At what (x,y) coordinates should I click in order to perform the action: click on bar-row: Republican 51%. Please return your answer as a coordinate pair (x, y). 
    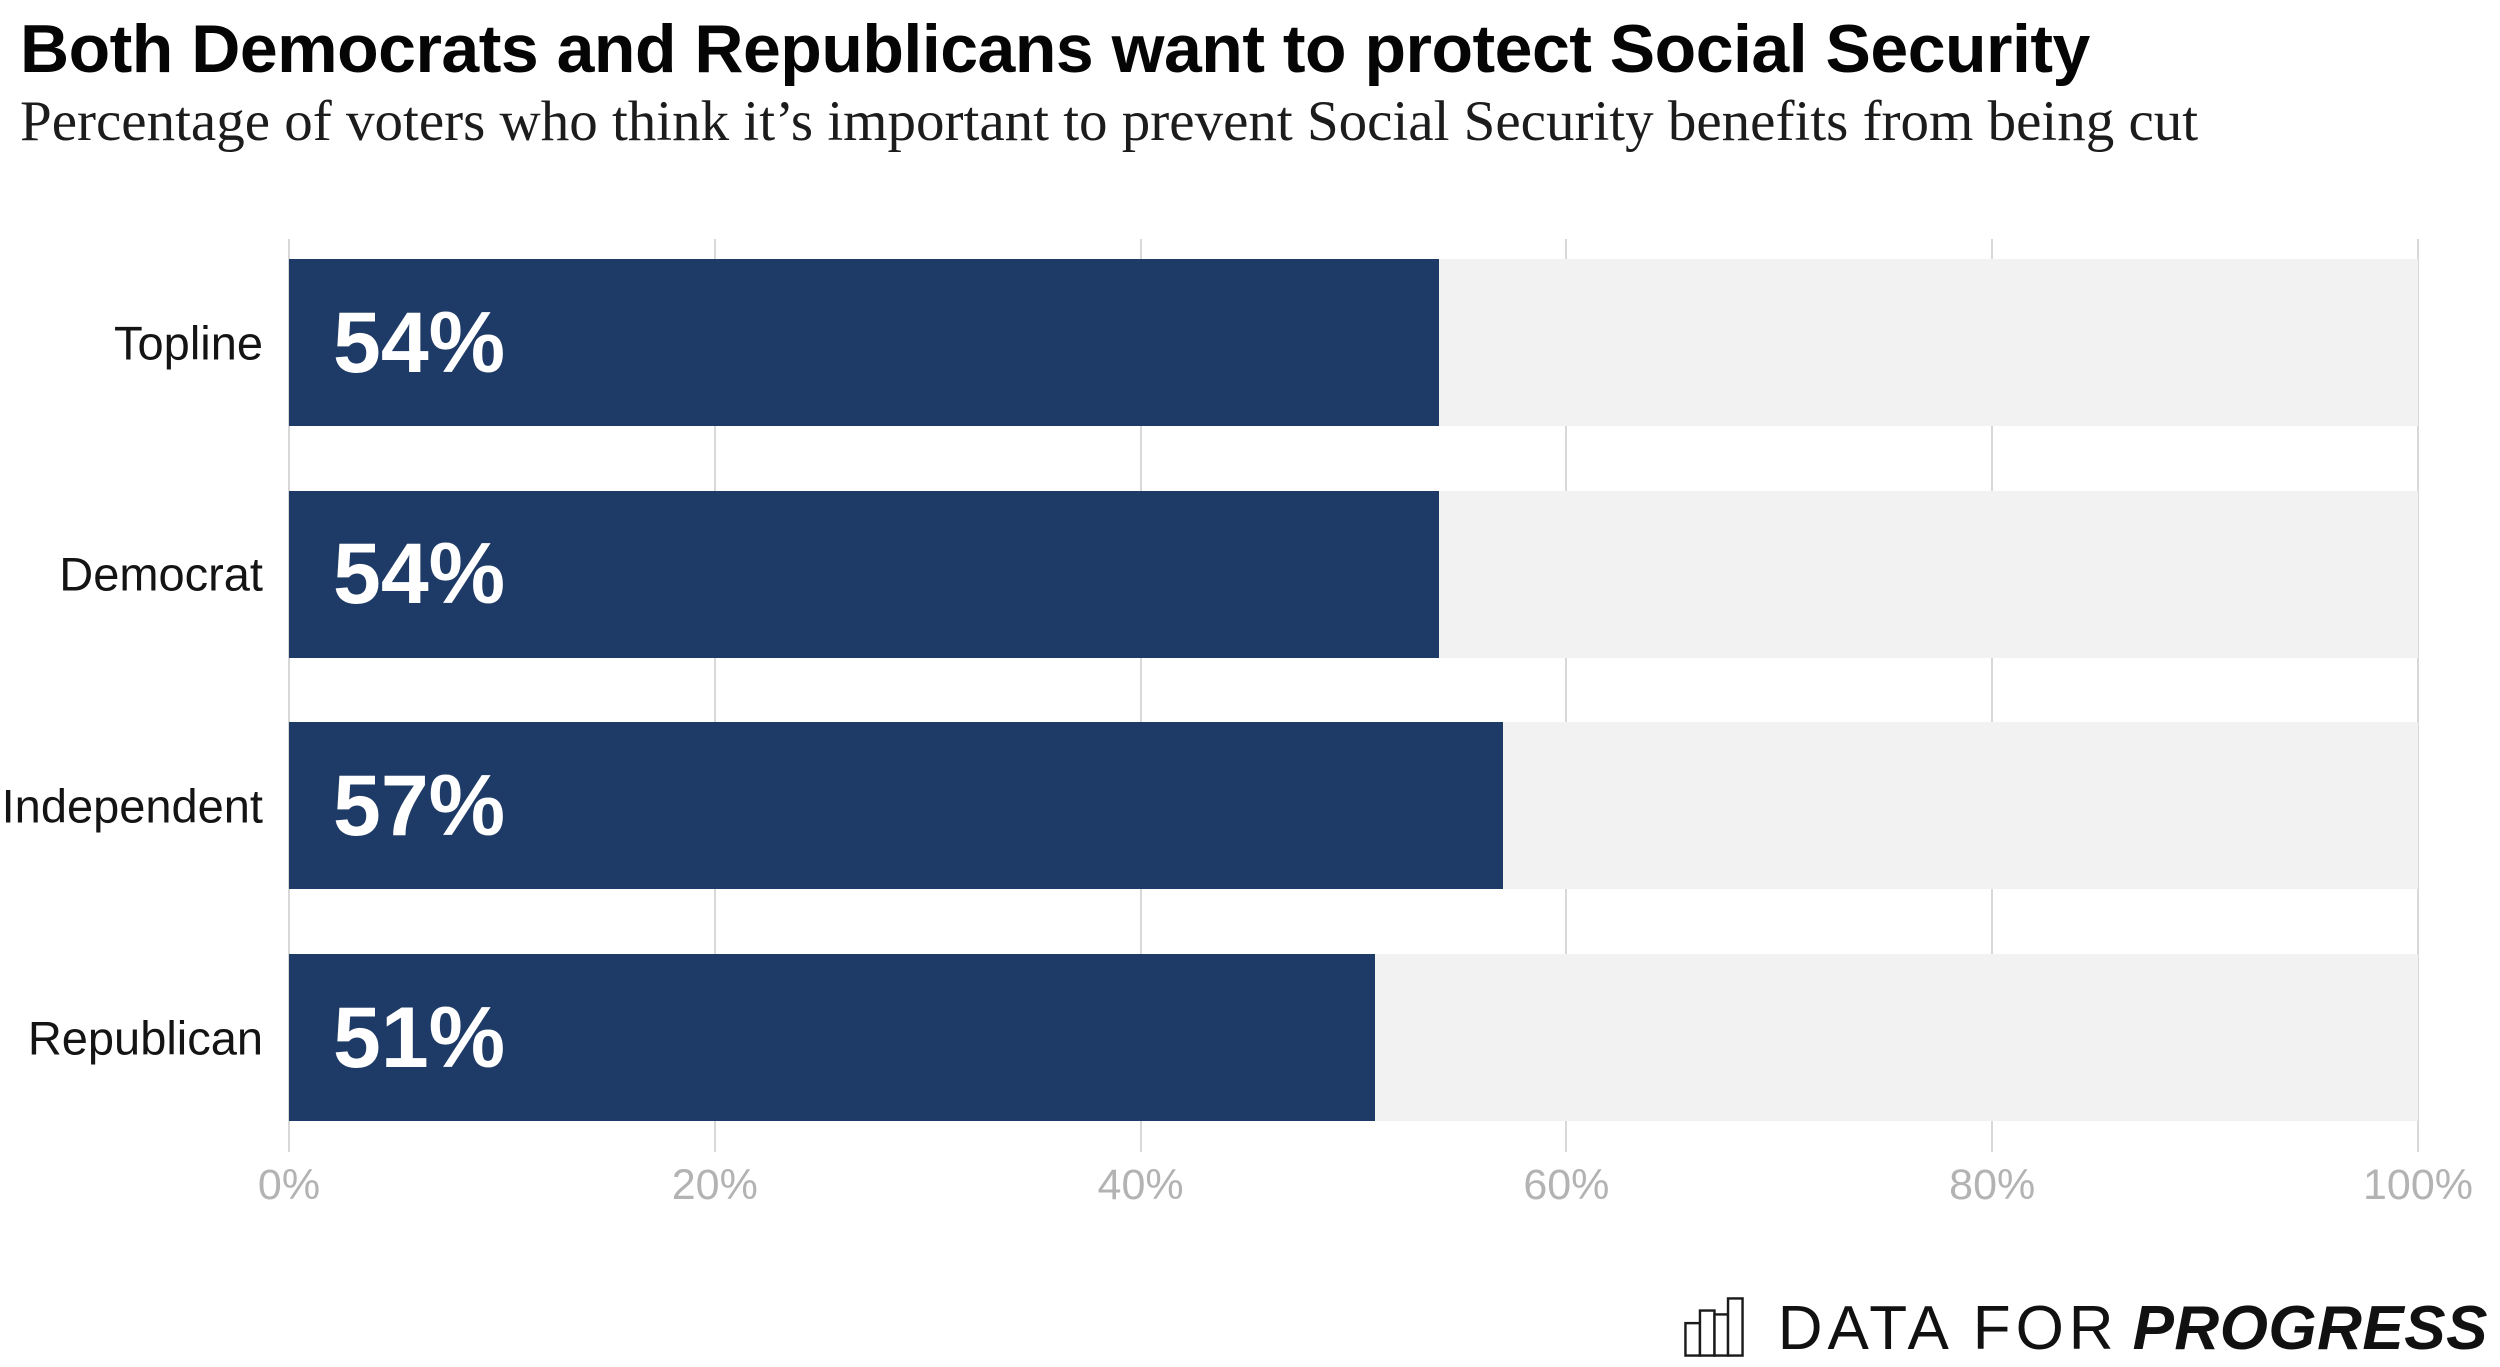
    Looking at the image, I should click on (1223, 1038).